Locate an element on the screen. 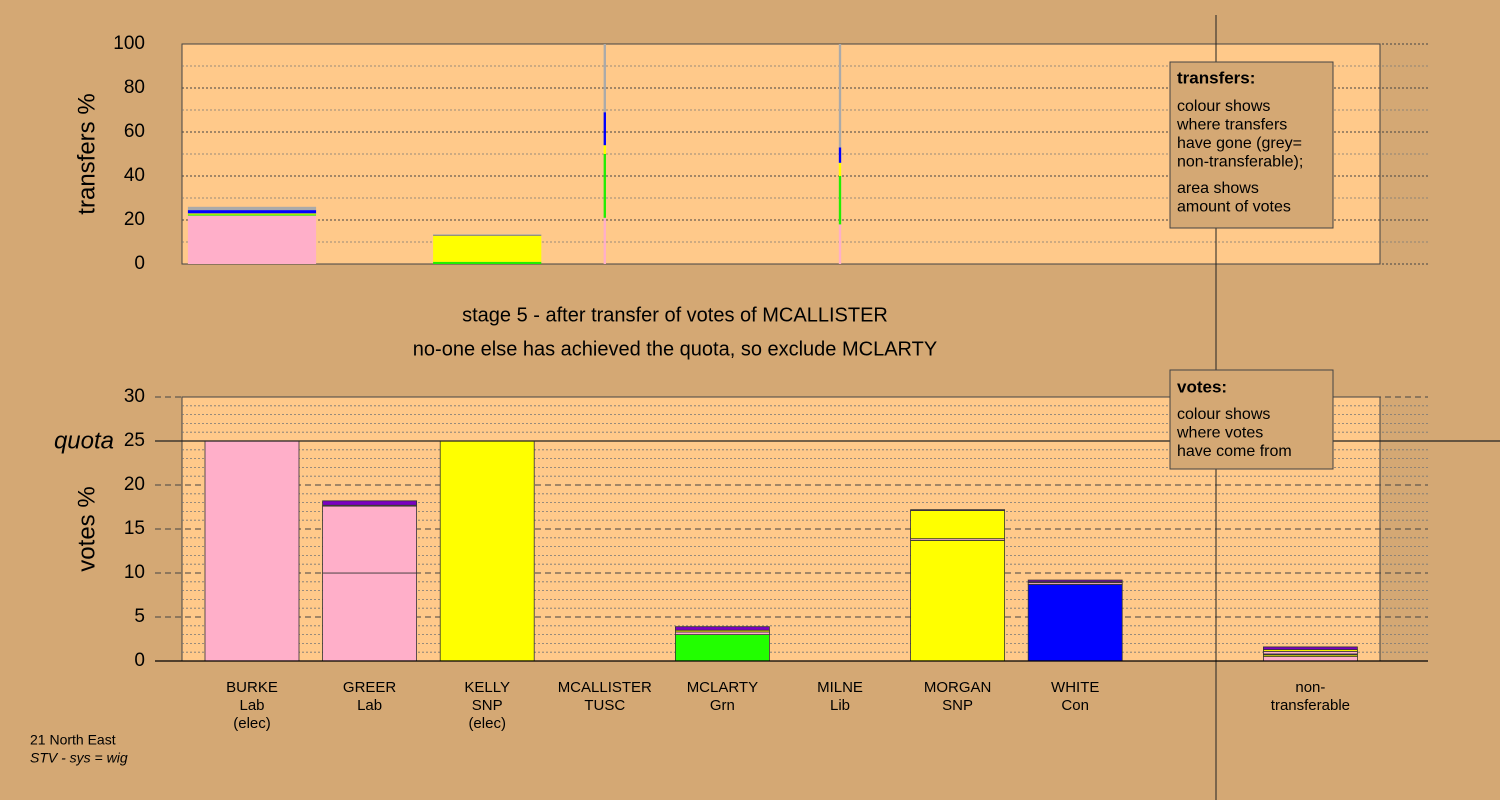  y-tick-label: 60 is located at coordinates (134, 131).